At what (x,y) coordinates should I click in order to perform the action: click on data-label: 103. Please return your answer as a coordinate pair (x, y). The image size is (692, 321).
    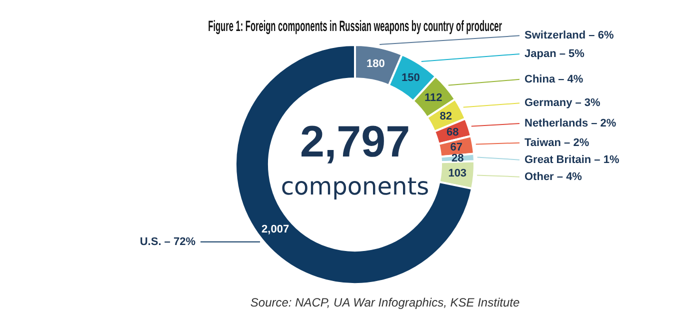
    Looking at the image, I should click on (457, 174).